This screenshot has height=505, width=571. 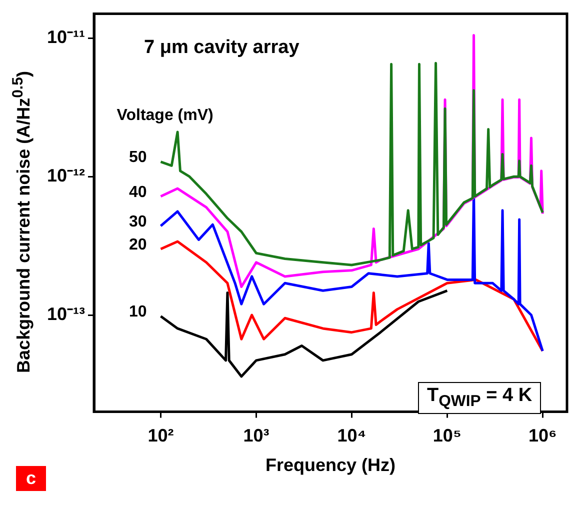 I want to click on x-tick-label: 10⁵, so click(x=447, y=436).